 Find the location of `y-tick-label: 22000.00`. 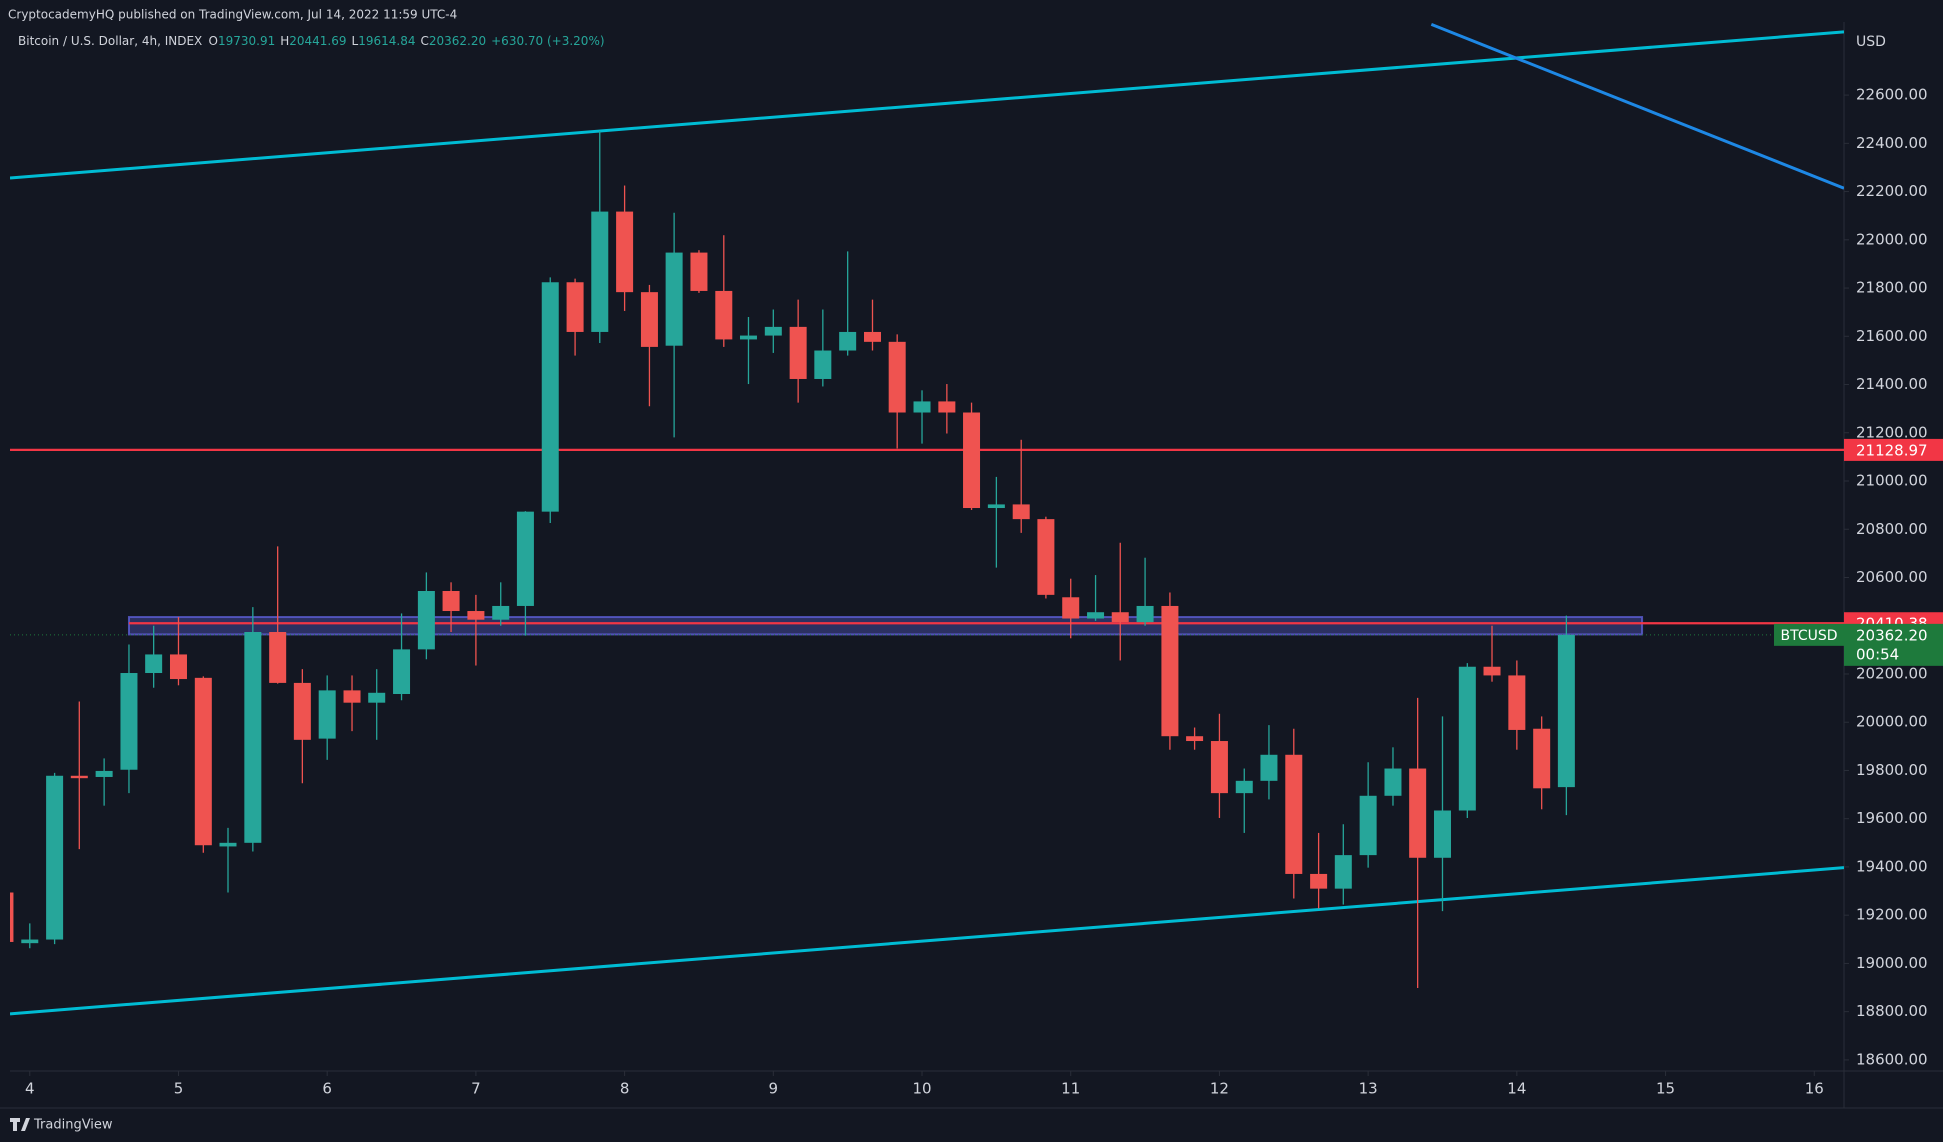

y-tick-label: 22000.00 is located at coordinates (1892, 239).